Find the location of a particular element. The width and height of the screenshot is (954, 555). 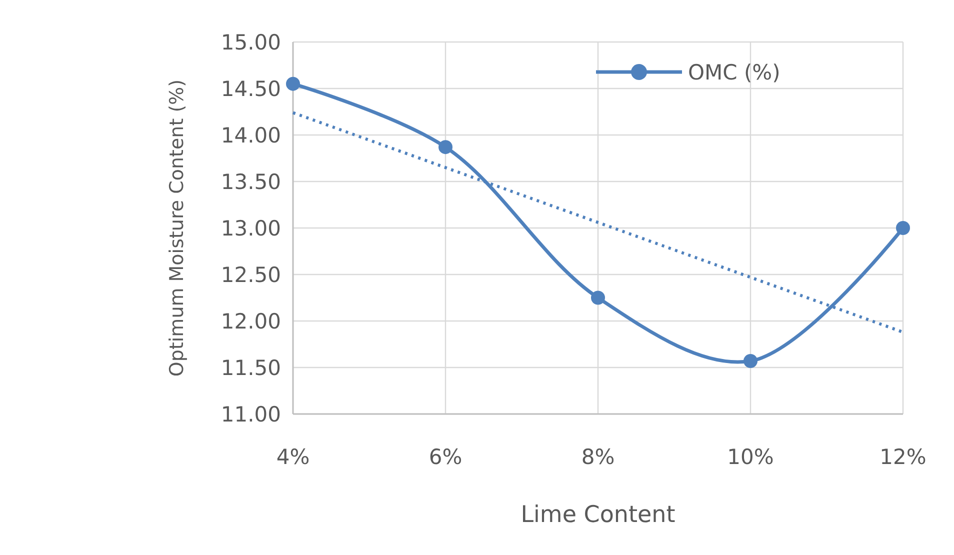

y-tick-label: 13.50 is located at coordinates (250, 182).